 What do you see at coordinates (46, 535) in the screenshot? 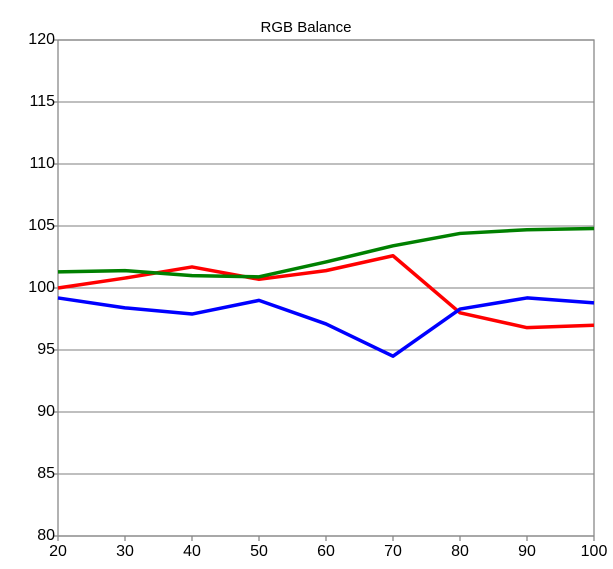
I see `y-tick-label: 80` at bounding box center [46, 535].